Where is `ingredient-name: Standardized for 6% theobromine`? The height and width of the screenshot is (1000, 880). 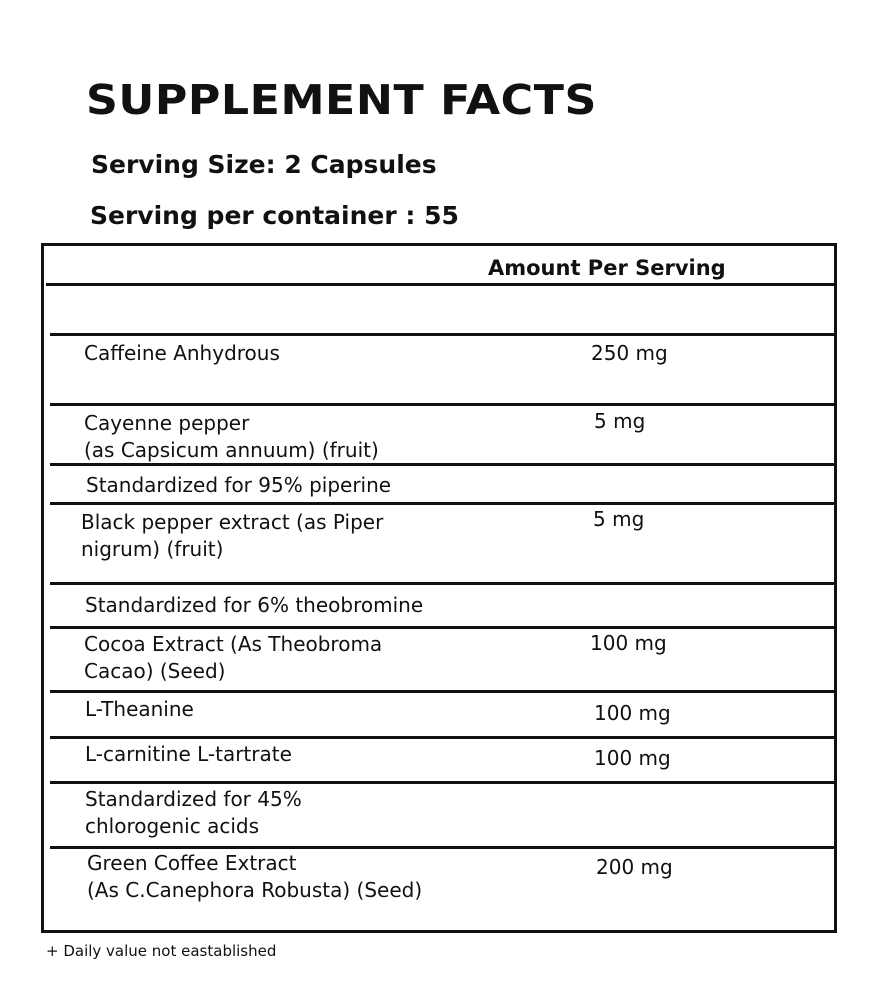 ingredient-name: Standardized for 6% theobromine is located at coordinates (254, 605).